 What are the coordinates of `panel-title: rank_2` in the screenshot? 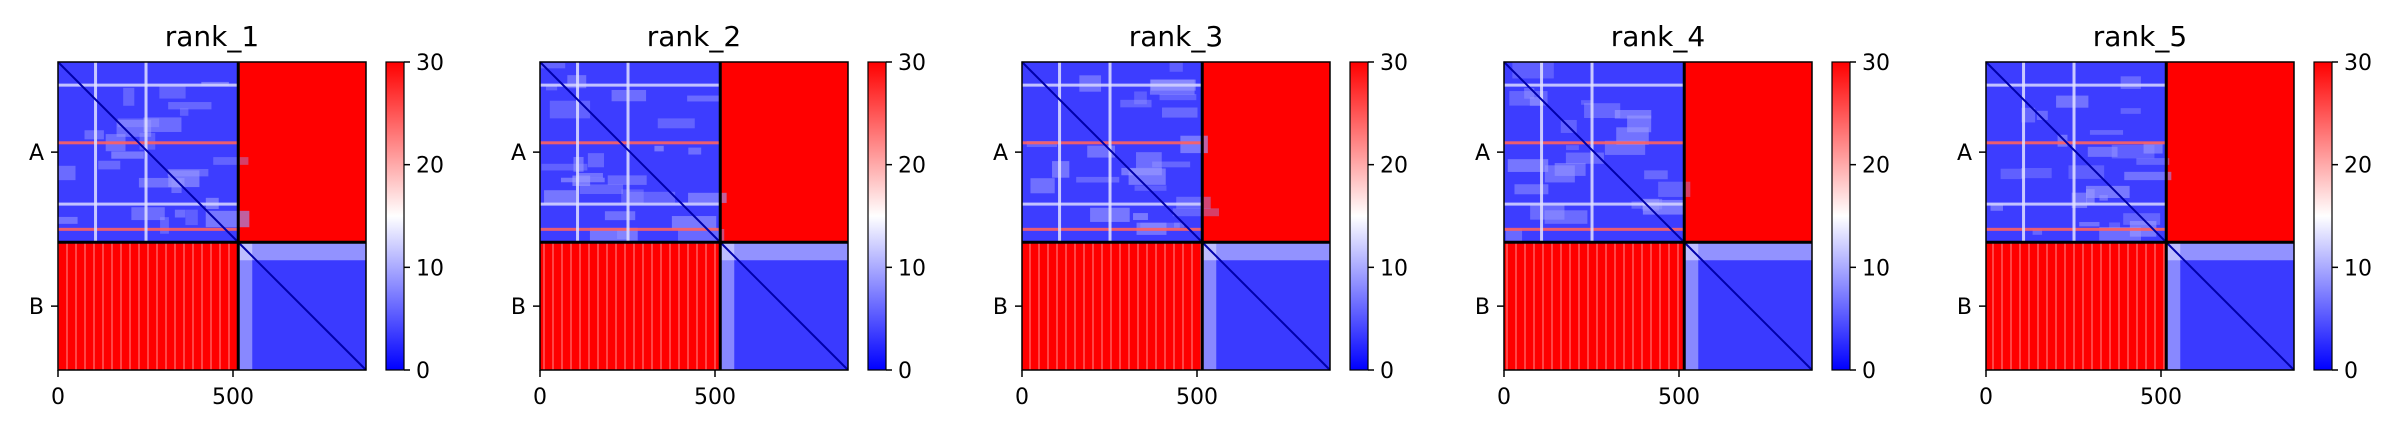 It's located at (694, 36).